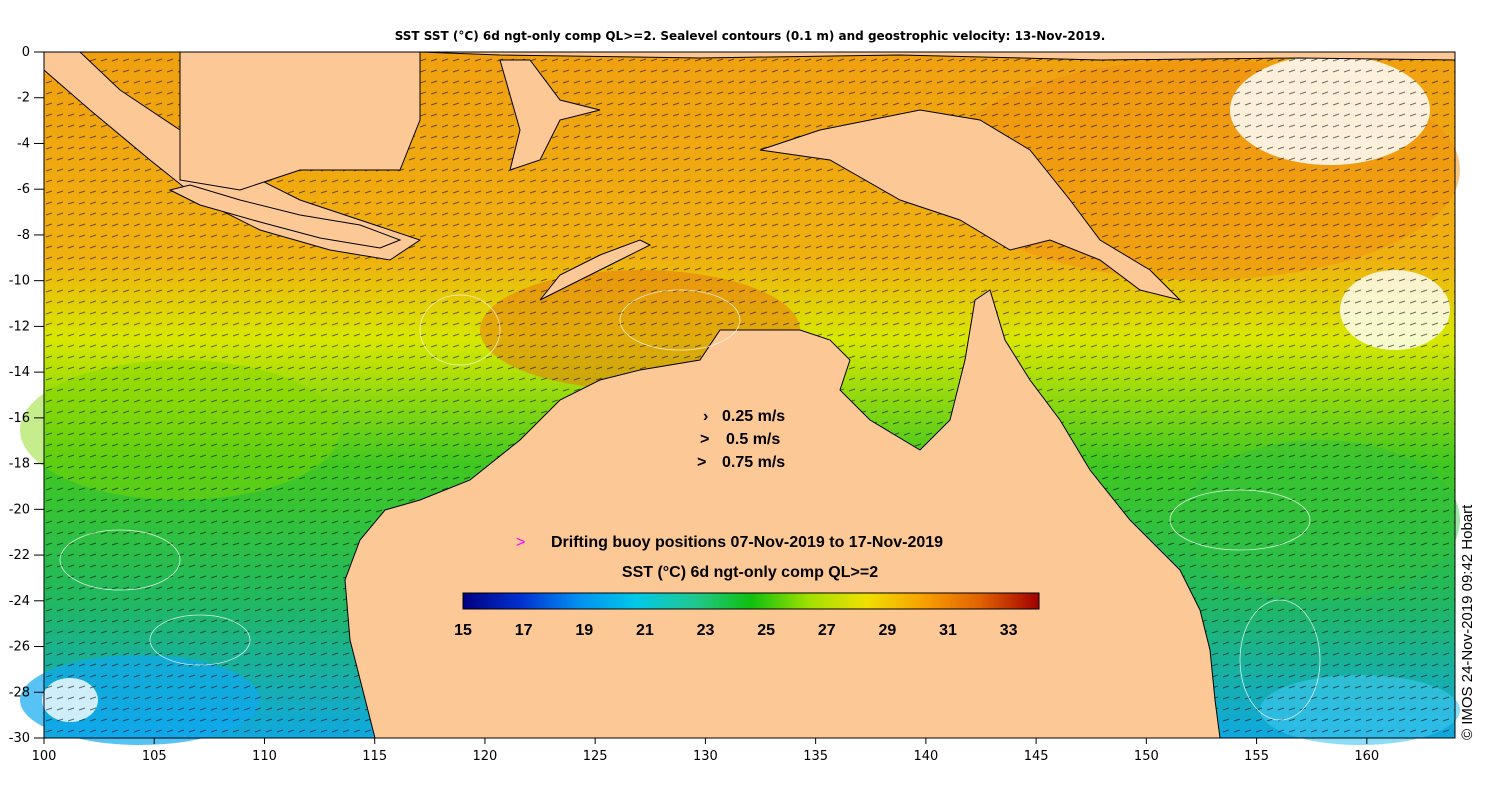 This screenshot has height=790, width=1500. What do you see at coordinates (705, 416) in the screenshot?
I see `velocity-legend-symbol: ›` at bounding box center [705, 416].